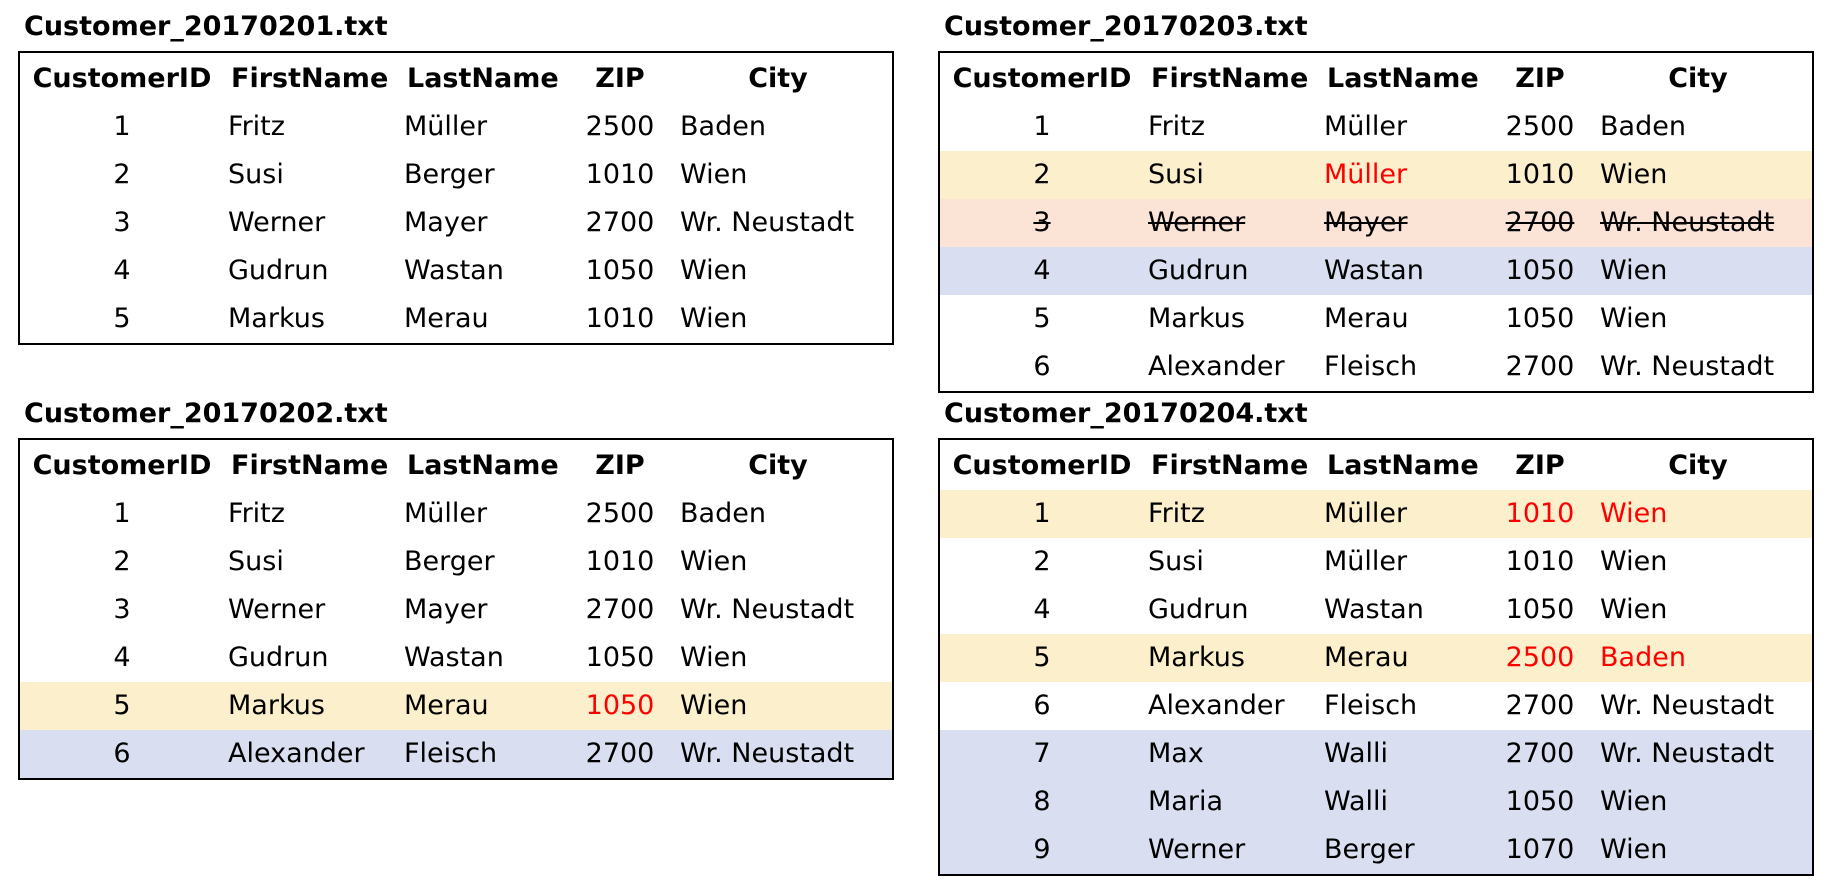 This screenshot has height=888, width=1832. I want to click on customer-id-cell: 8, so click(1042, 801).